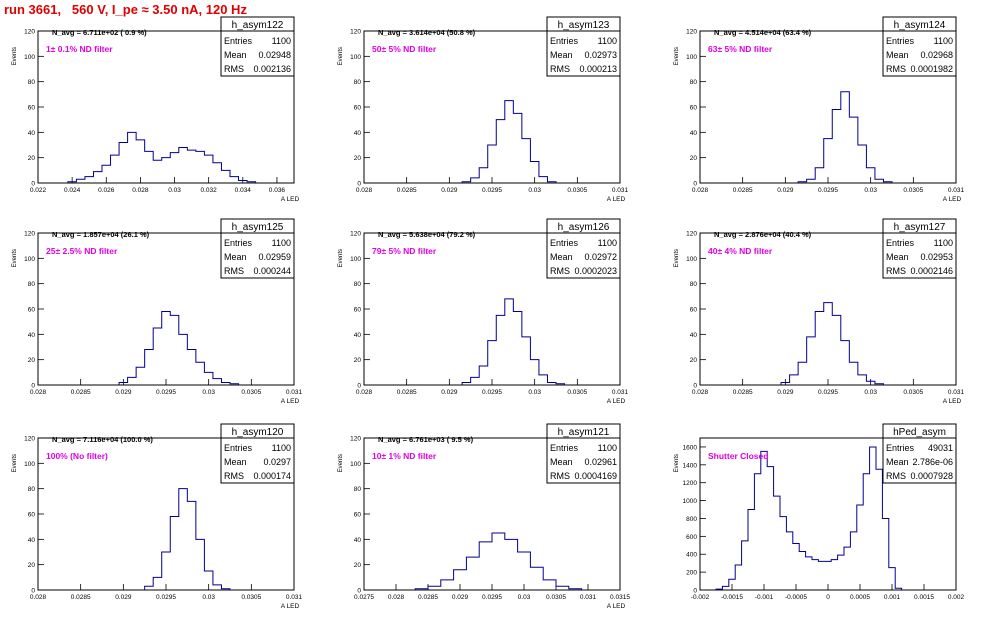 The height and width of the screenshot is (622, 996). What do you see at coordinates (355, 464) in the screenshot?
I see `y-tick-label: 100` at bounding box center [355, 464].